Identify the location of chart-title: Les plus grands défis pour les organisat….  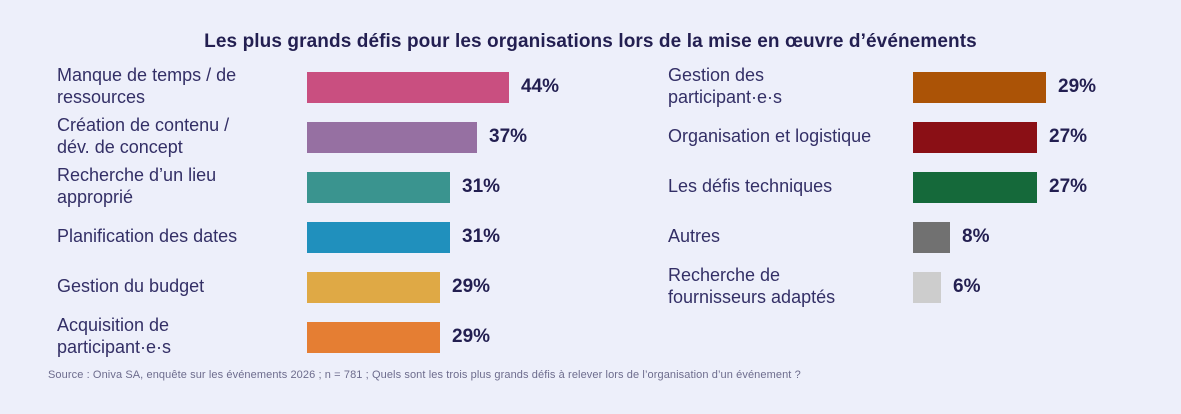
(590, 41).